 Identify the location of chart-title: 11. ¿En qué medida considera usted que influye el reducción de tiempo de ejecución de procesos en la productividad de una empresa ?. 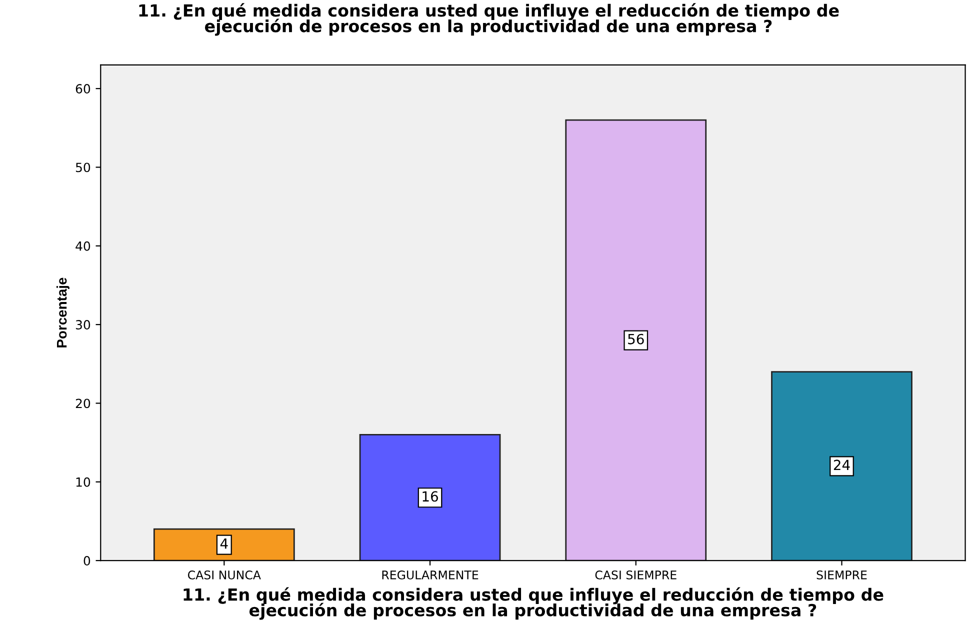
(489, 19).